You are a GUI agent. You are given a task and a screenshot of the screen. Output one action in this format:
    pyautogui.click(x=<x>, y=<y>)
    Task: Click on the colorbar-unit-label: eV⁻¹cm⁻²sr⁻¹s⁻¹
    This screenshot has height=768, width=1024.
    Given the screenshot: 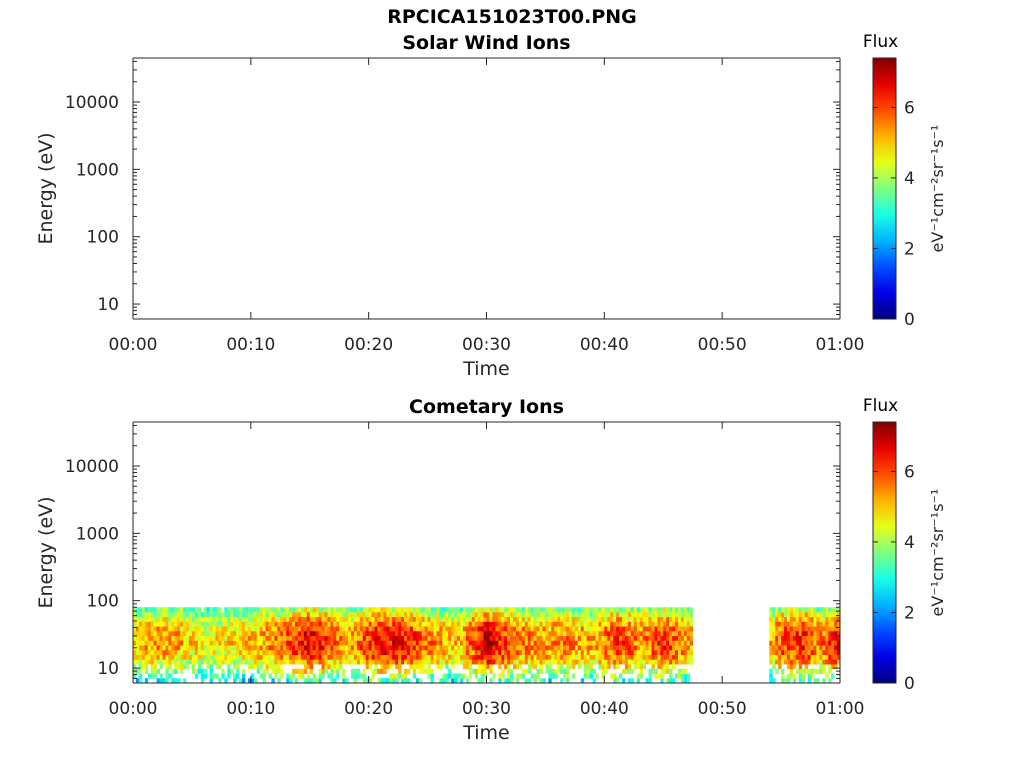 What is the action you would take?
    pyautogui.click(x=937, y=189)
    